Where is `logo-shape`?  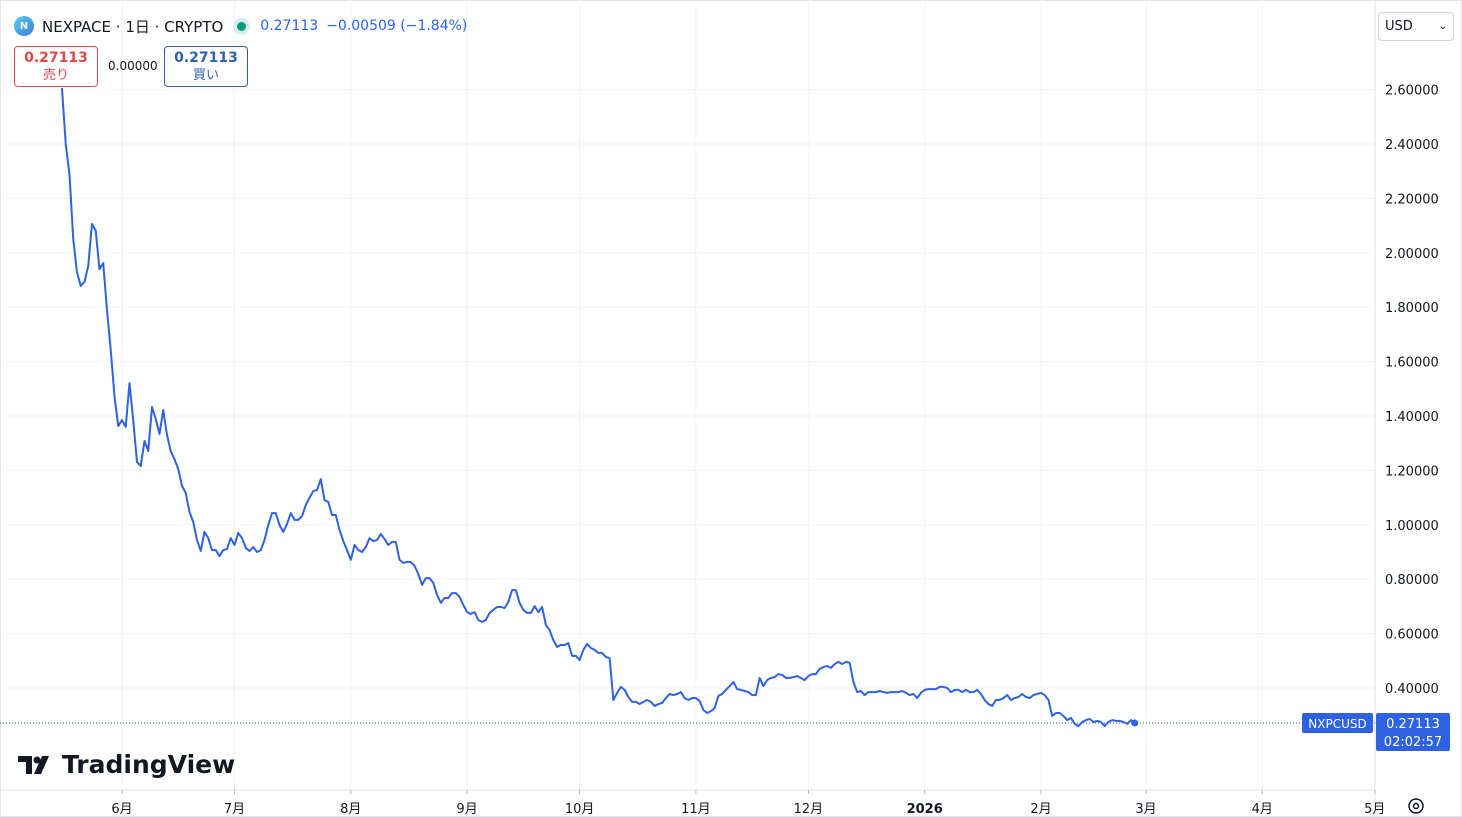 logo-shape is located at coordinates (33, 764).